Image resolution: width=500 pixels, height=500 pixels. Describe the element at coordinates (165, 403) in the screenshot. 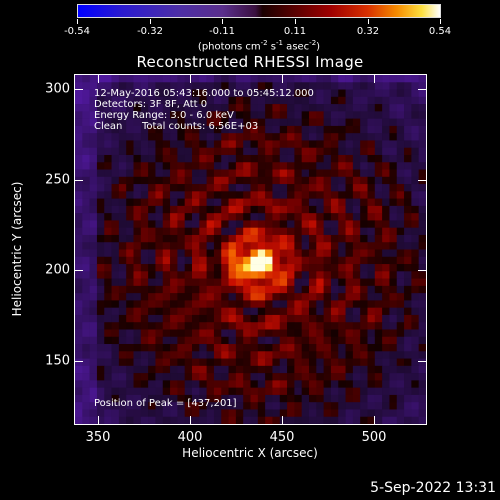

I see `peak-position-text: Position of Peak = [437,201]` at that location.